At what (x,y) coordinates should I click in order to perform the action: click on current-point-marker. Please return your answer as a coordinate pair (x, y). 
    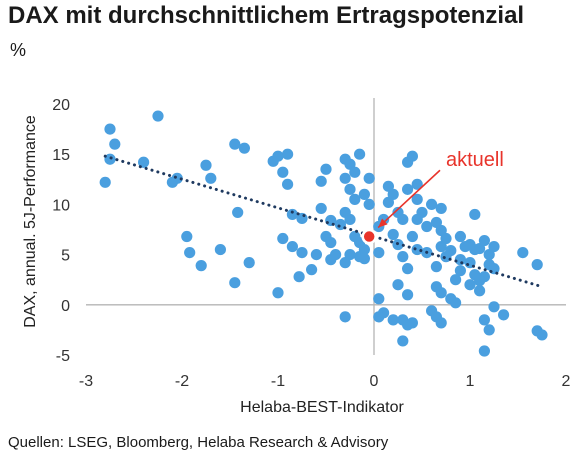
    Looking at the image, I should click on (369, 236).